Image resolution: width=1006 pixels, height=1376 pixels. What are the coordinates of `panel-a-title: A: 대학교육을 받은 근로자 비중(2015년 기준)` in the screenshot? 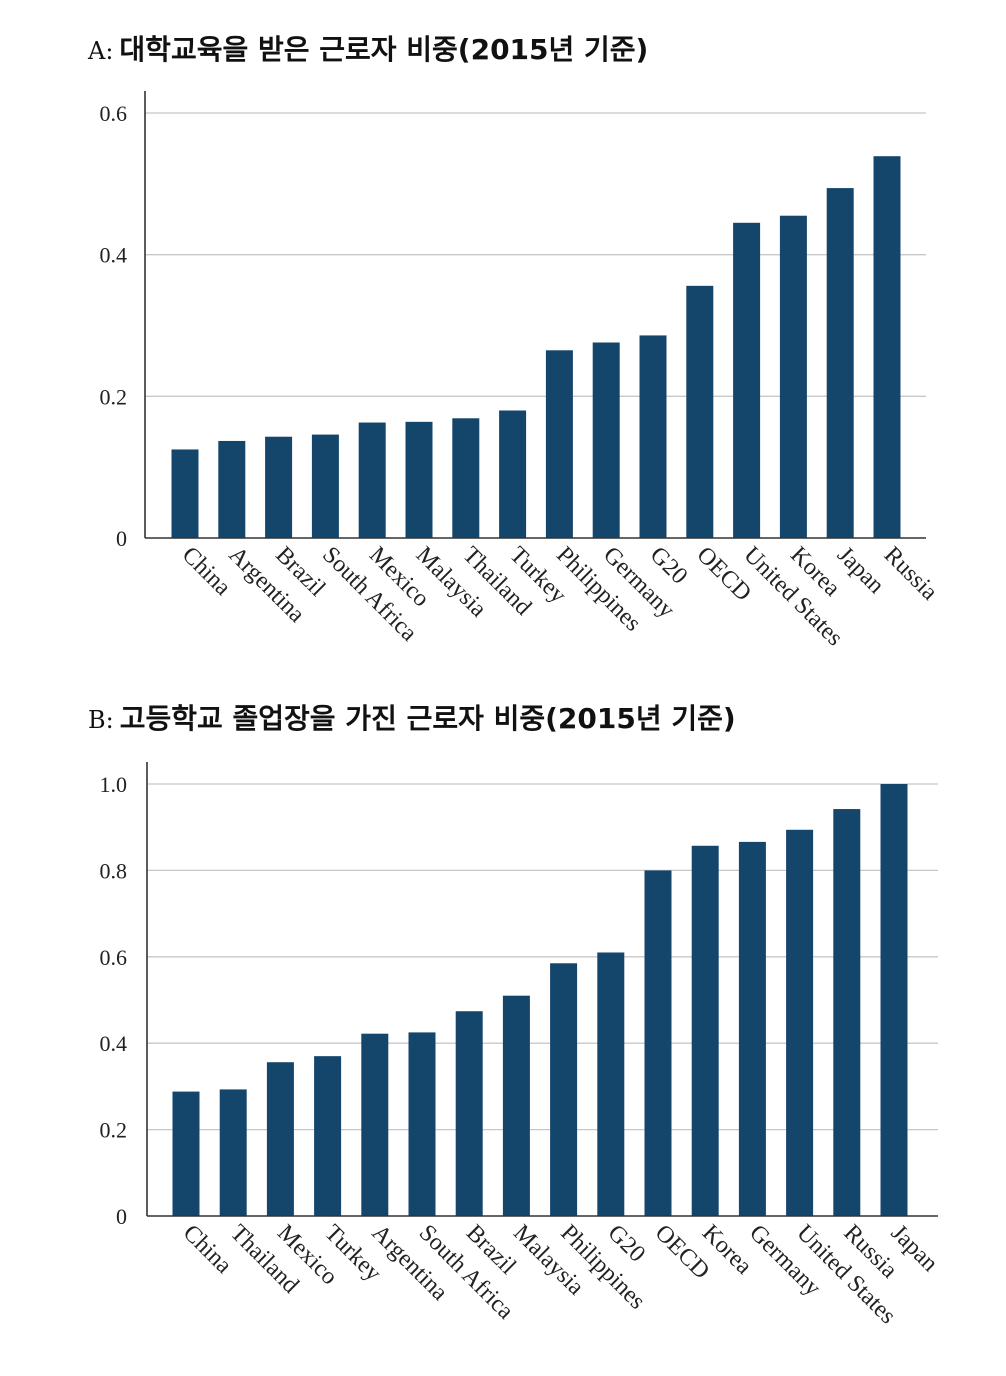 It's located at (368, 48).